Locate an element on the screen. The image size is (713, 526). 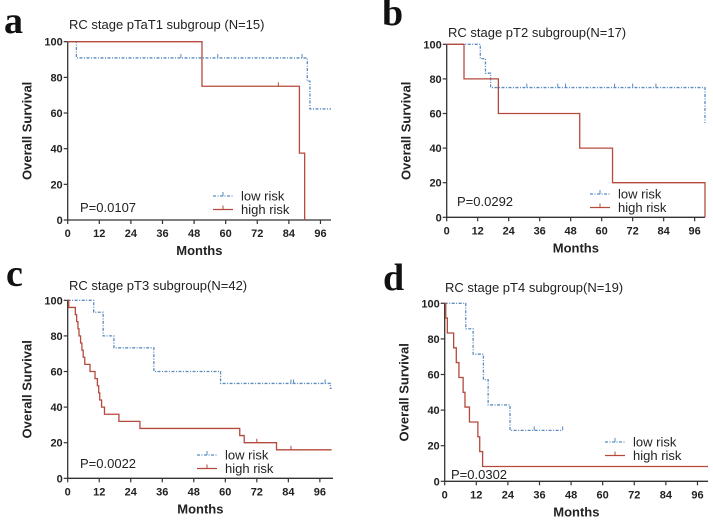
panel-label: c is located at coordinates (14, 274).